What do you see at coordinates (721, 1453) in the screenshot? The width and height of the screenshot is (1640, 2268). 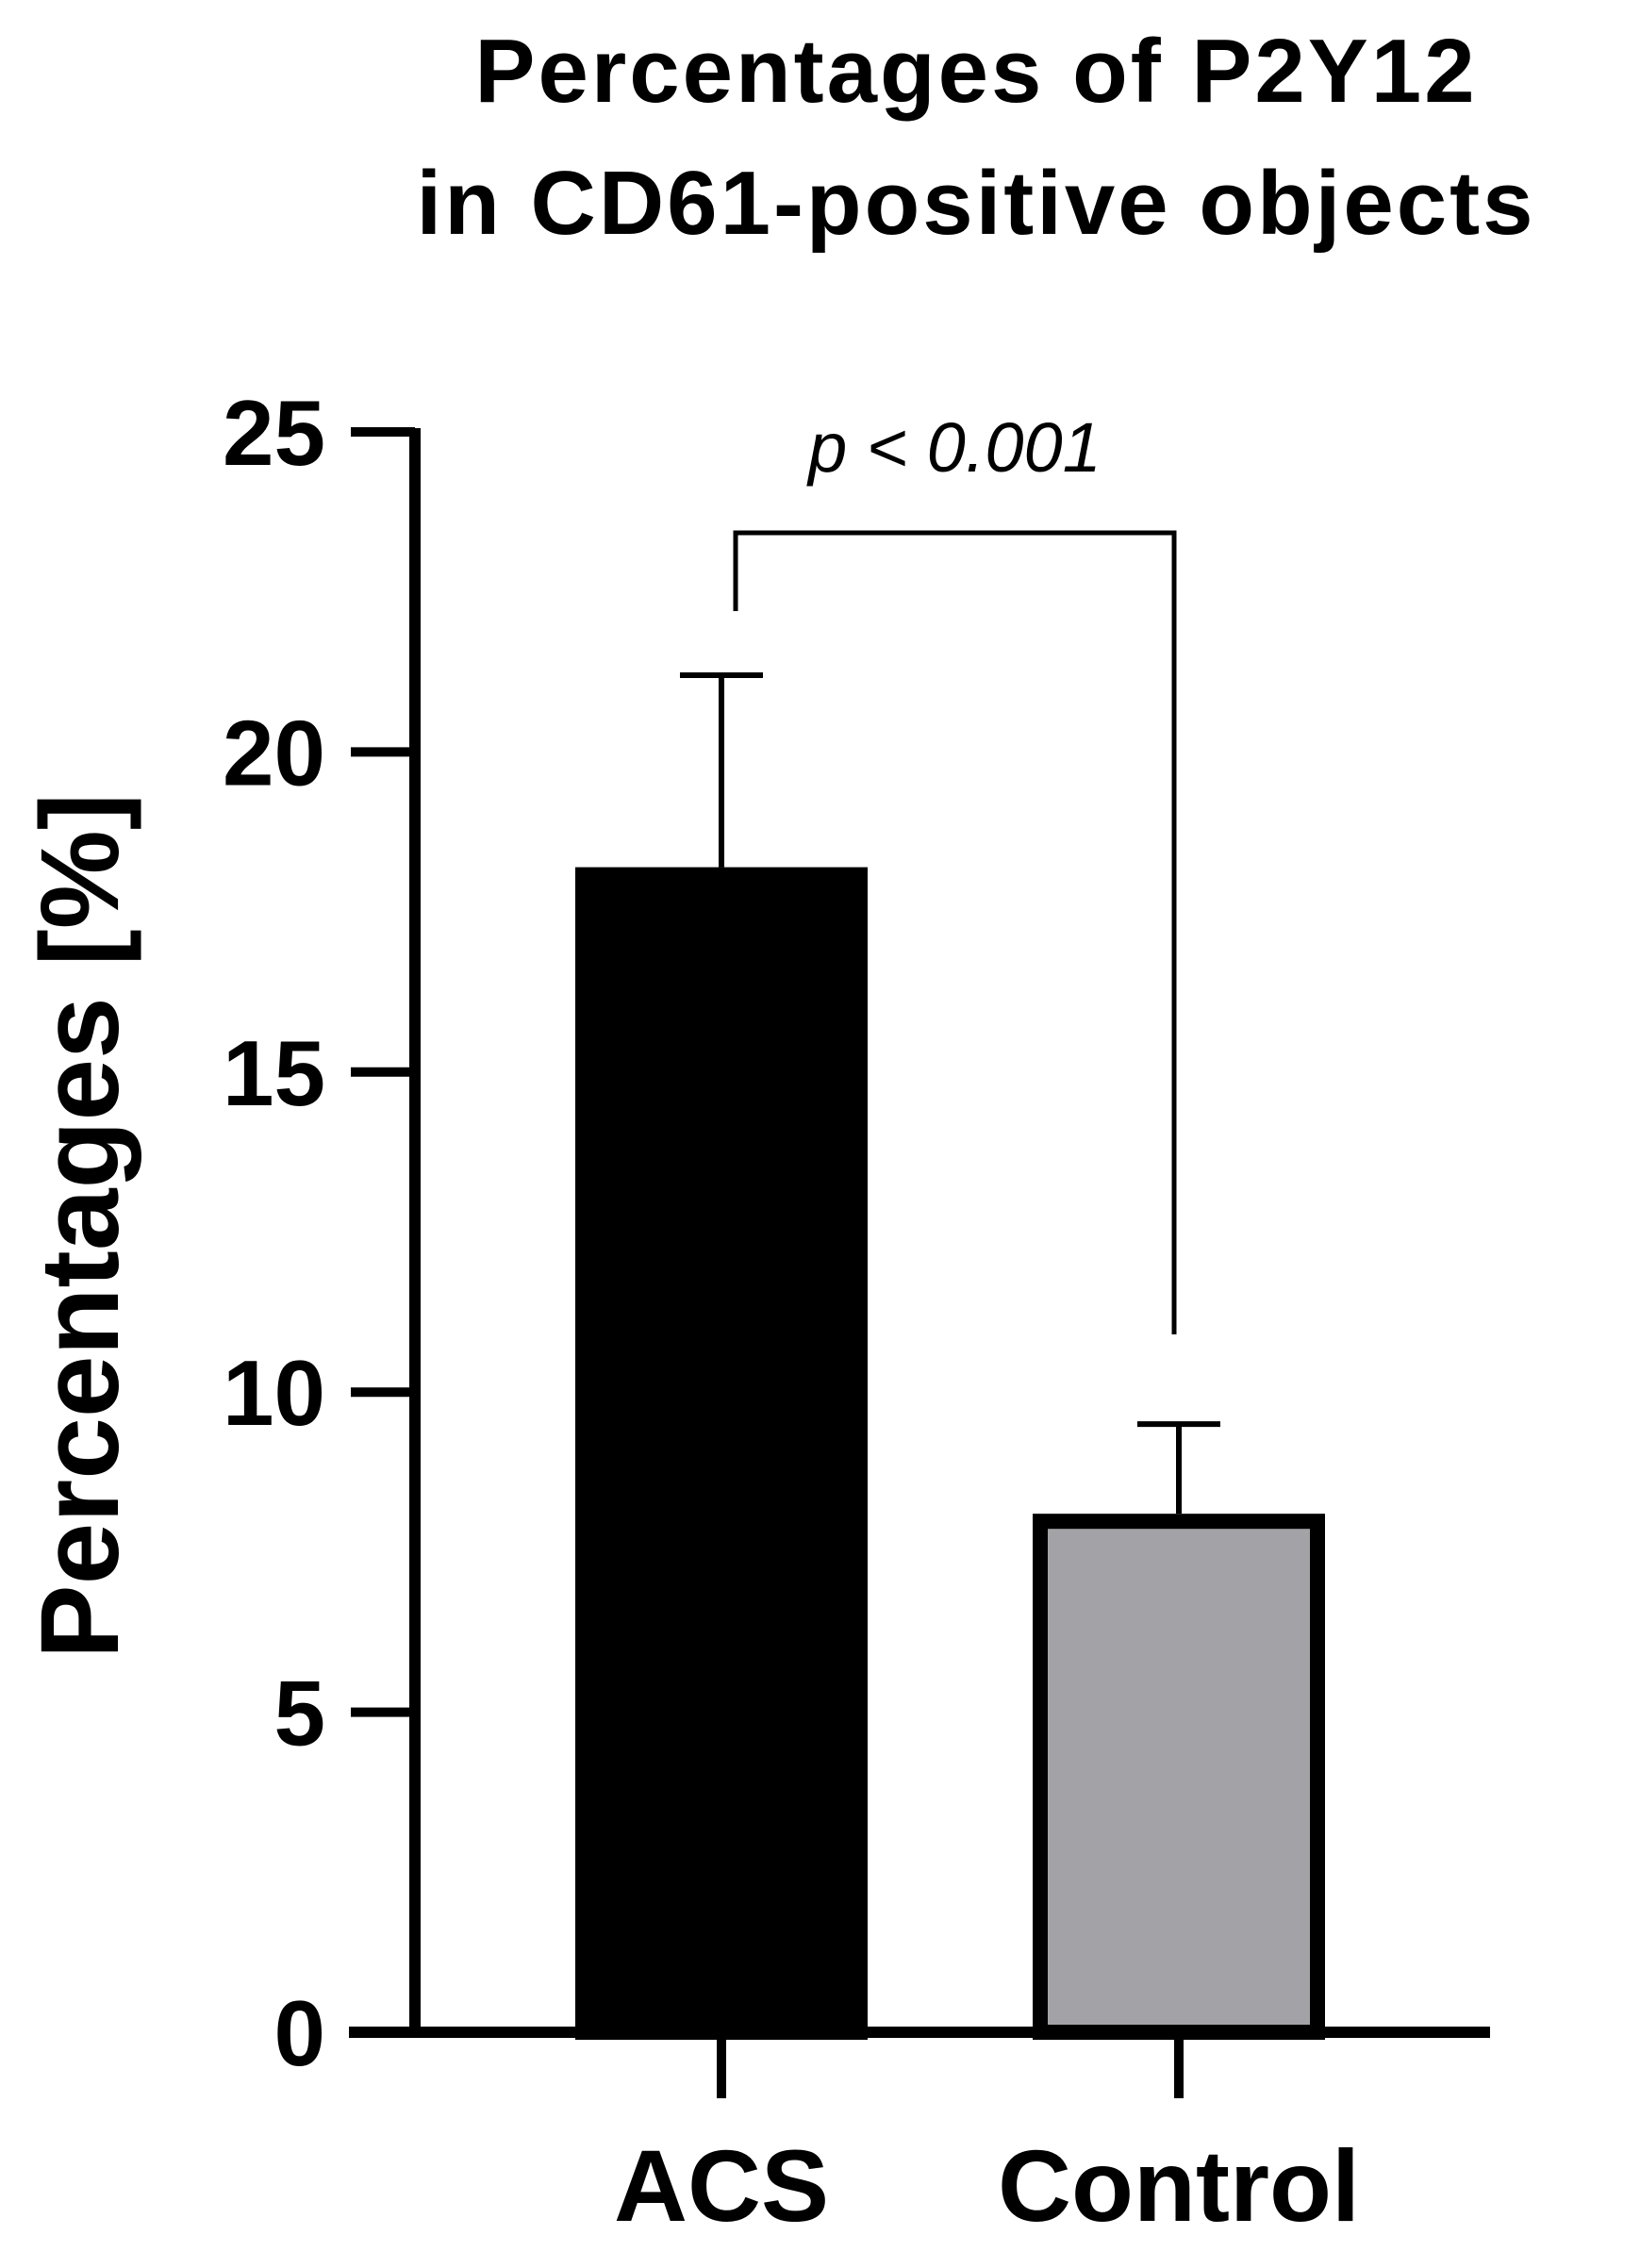 I see `bar-acs` at bounding box center [721, 1453].